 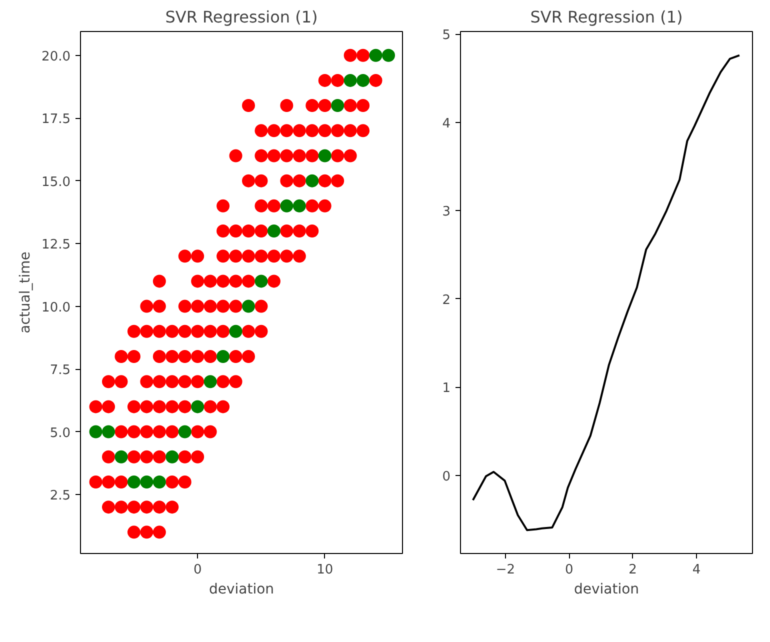 What do you see at coordinates (60, 496) in the screenshot?
I see `y-tick-label: 2.5` at bounding box center [60, 496].